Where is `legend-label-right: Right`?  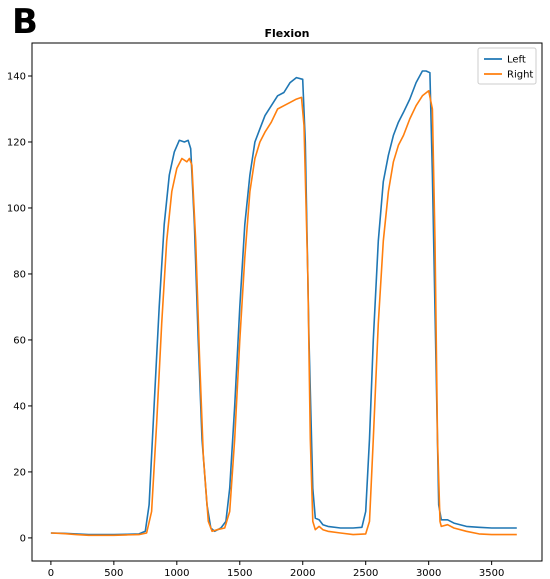 legend-label-right: Right is located at coordinates (520, 75).